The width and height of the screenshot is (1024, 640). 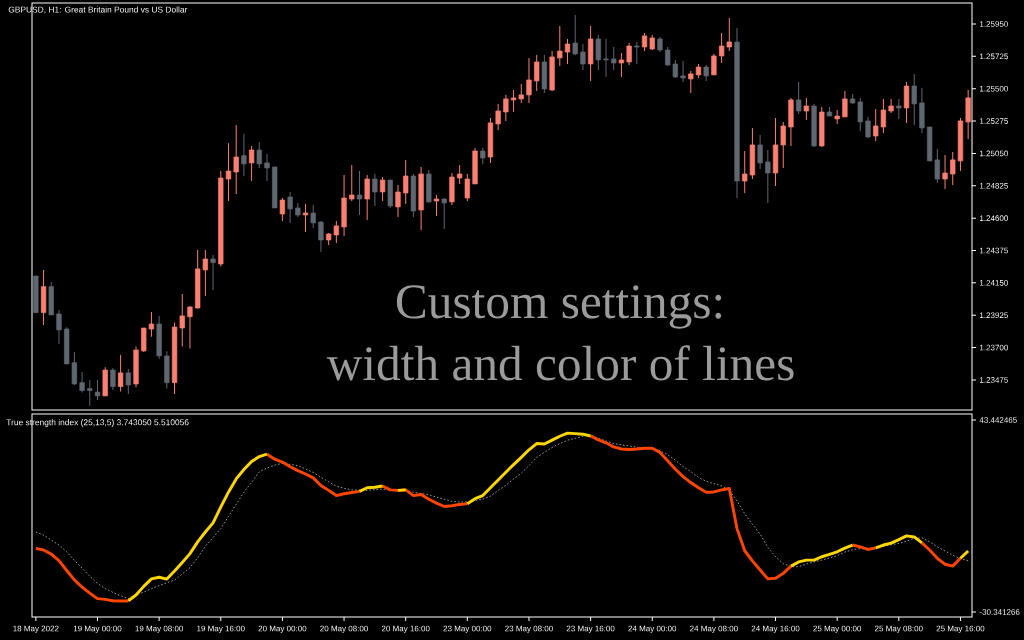 What do you see at coordinates (159, 629) in the screenshot?
I see `x-tick-label: 19 May 08:00` at bounding box center [159, 629].